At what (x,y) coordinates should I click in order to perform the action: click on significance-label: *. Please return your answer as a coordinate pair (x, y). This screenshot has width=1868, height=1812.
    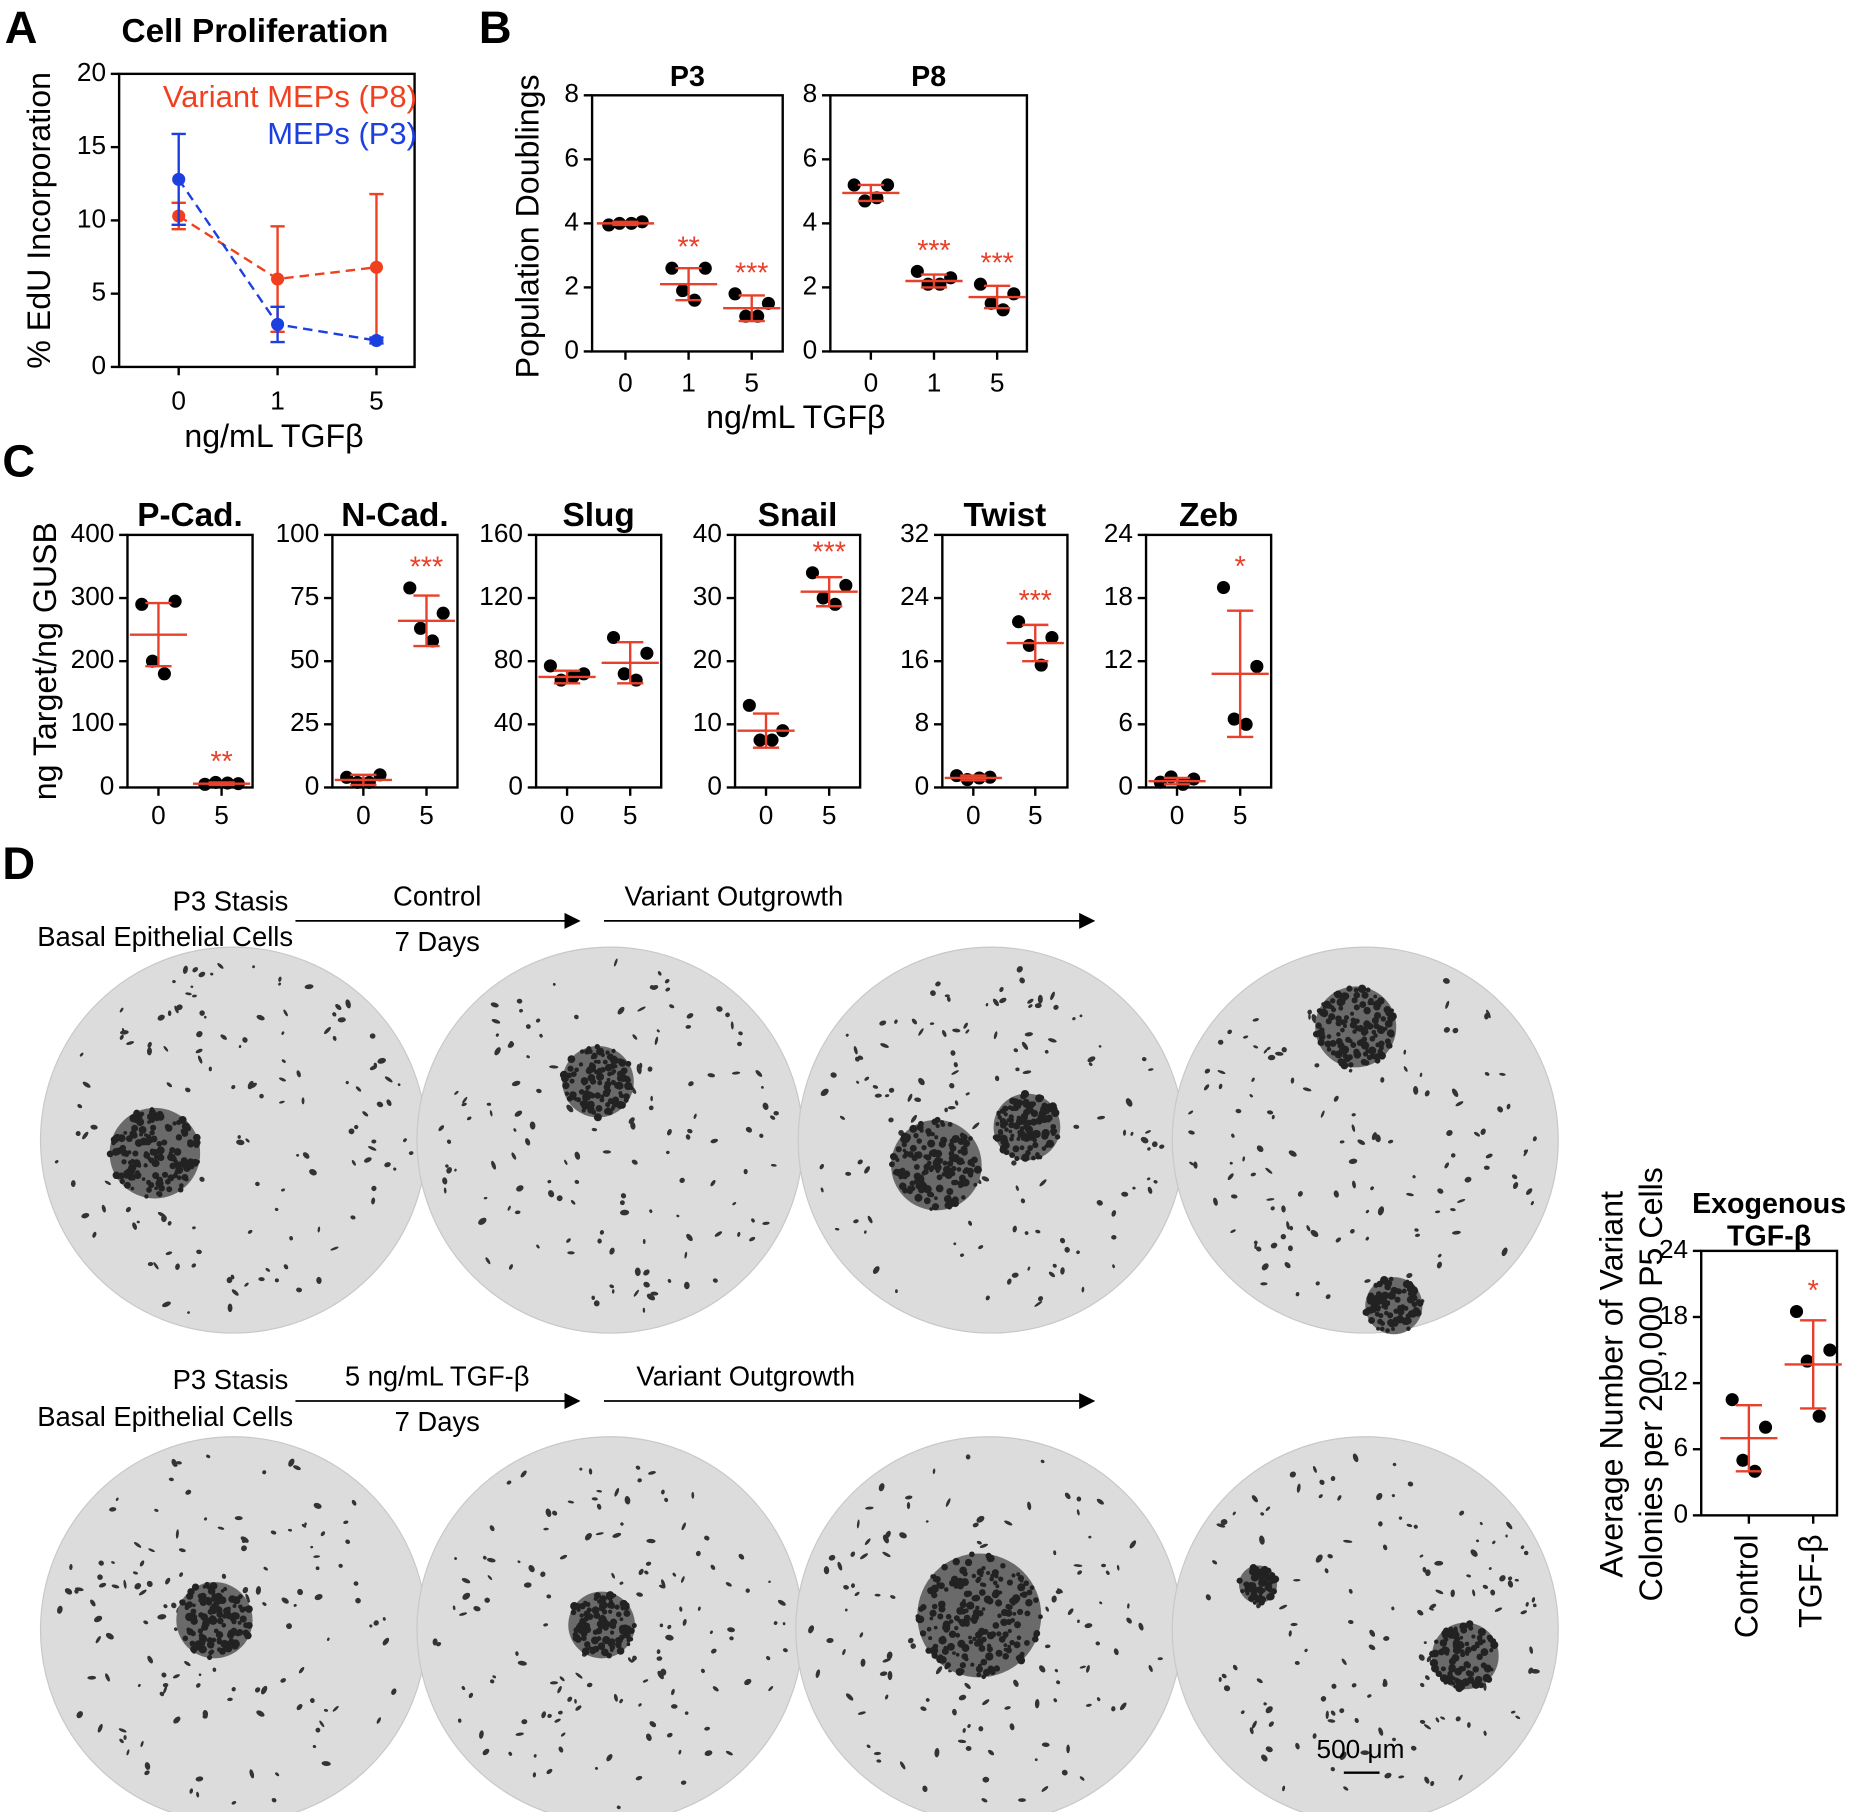
    Looking at the image, I should click on (1240, 567).